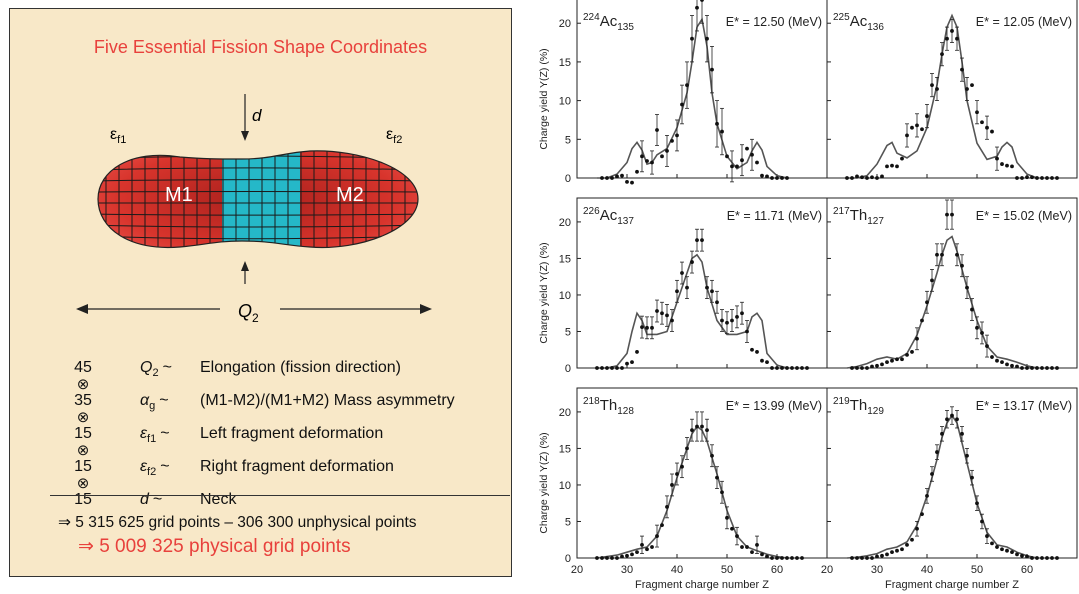 Image resolution: width=1079 pixels, height=594 pixels. Describe the element at coordinates (248, 313) in the screenshot. I see `q2-label: Q2` at that location.